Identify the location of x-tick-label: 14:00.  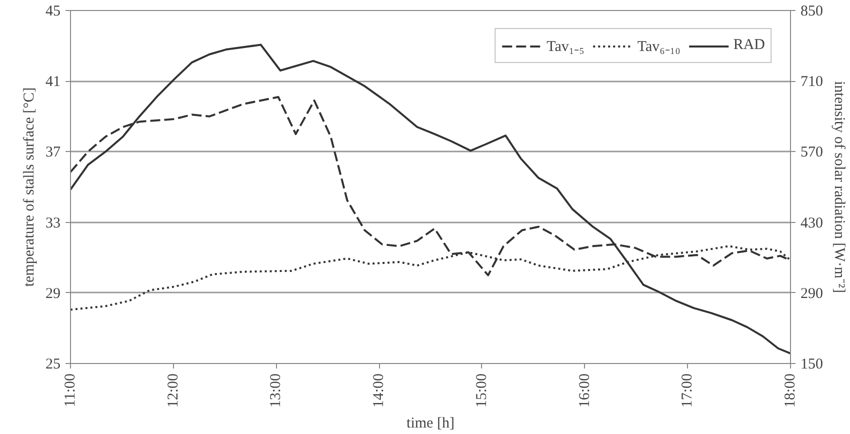
(379, 390).